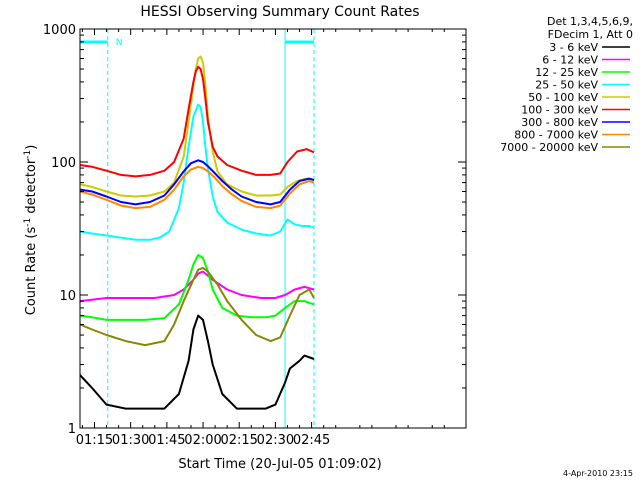  Describe the element at coordinates (590, 34) in the screenshot. I see `legend-header-line-2: FDecim 1, Att 0` at that location.